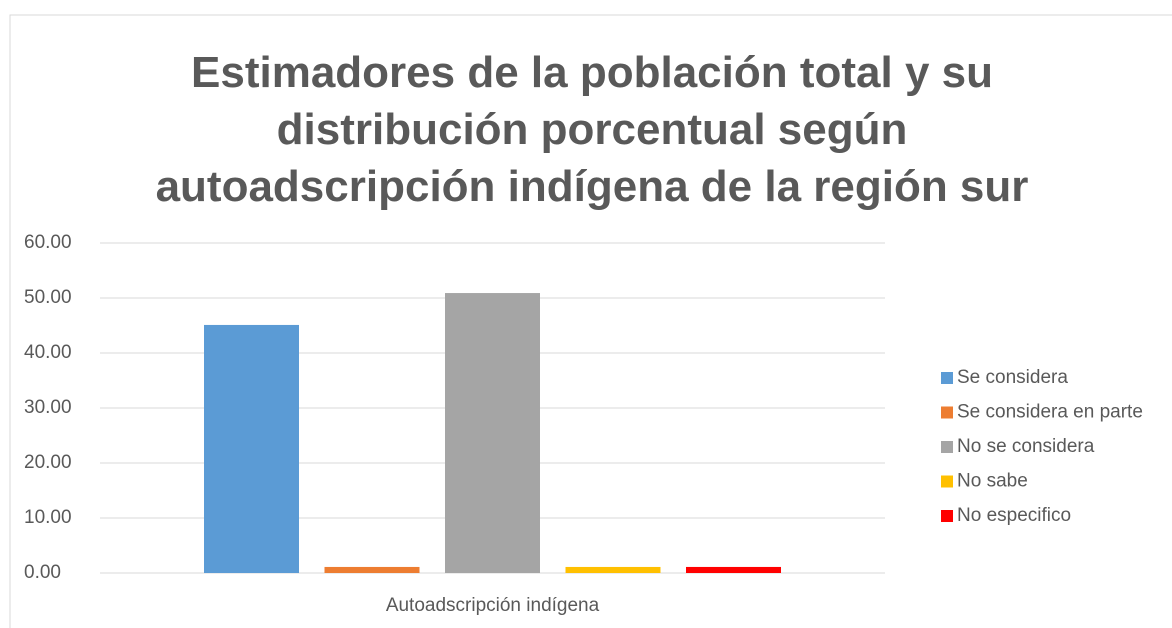 Image resolution: width=1172 pixels, height=628 pixels. Describe the element at coordinates (48, 407) in the screenshot. I see `y-tick-label: 30.00` at that location.